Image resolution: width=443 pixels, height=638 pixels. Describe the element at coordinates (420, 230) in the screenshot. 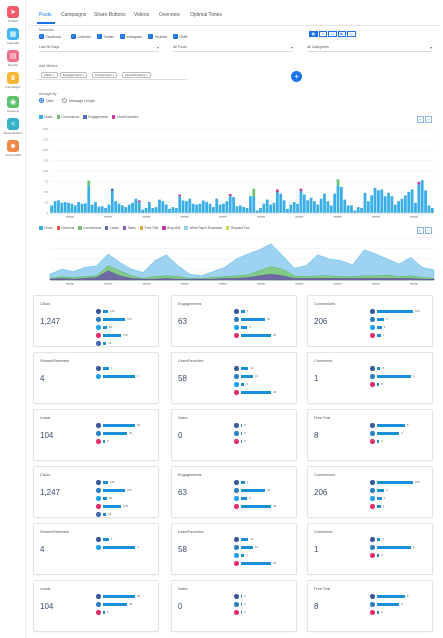

I see `zoom-in-icon: +` at that location.